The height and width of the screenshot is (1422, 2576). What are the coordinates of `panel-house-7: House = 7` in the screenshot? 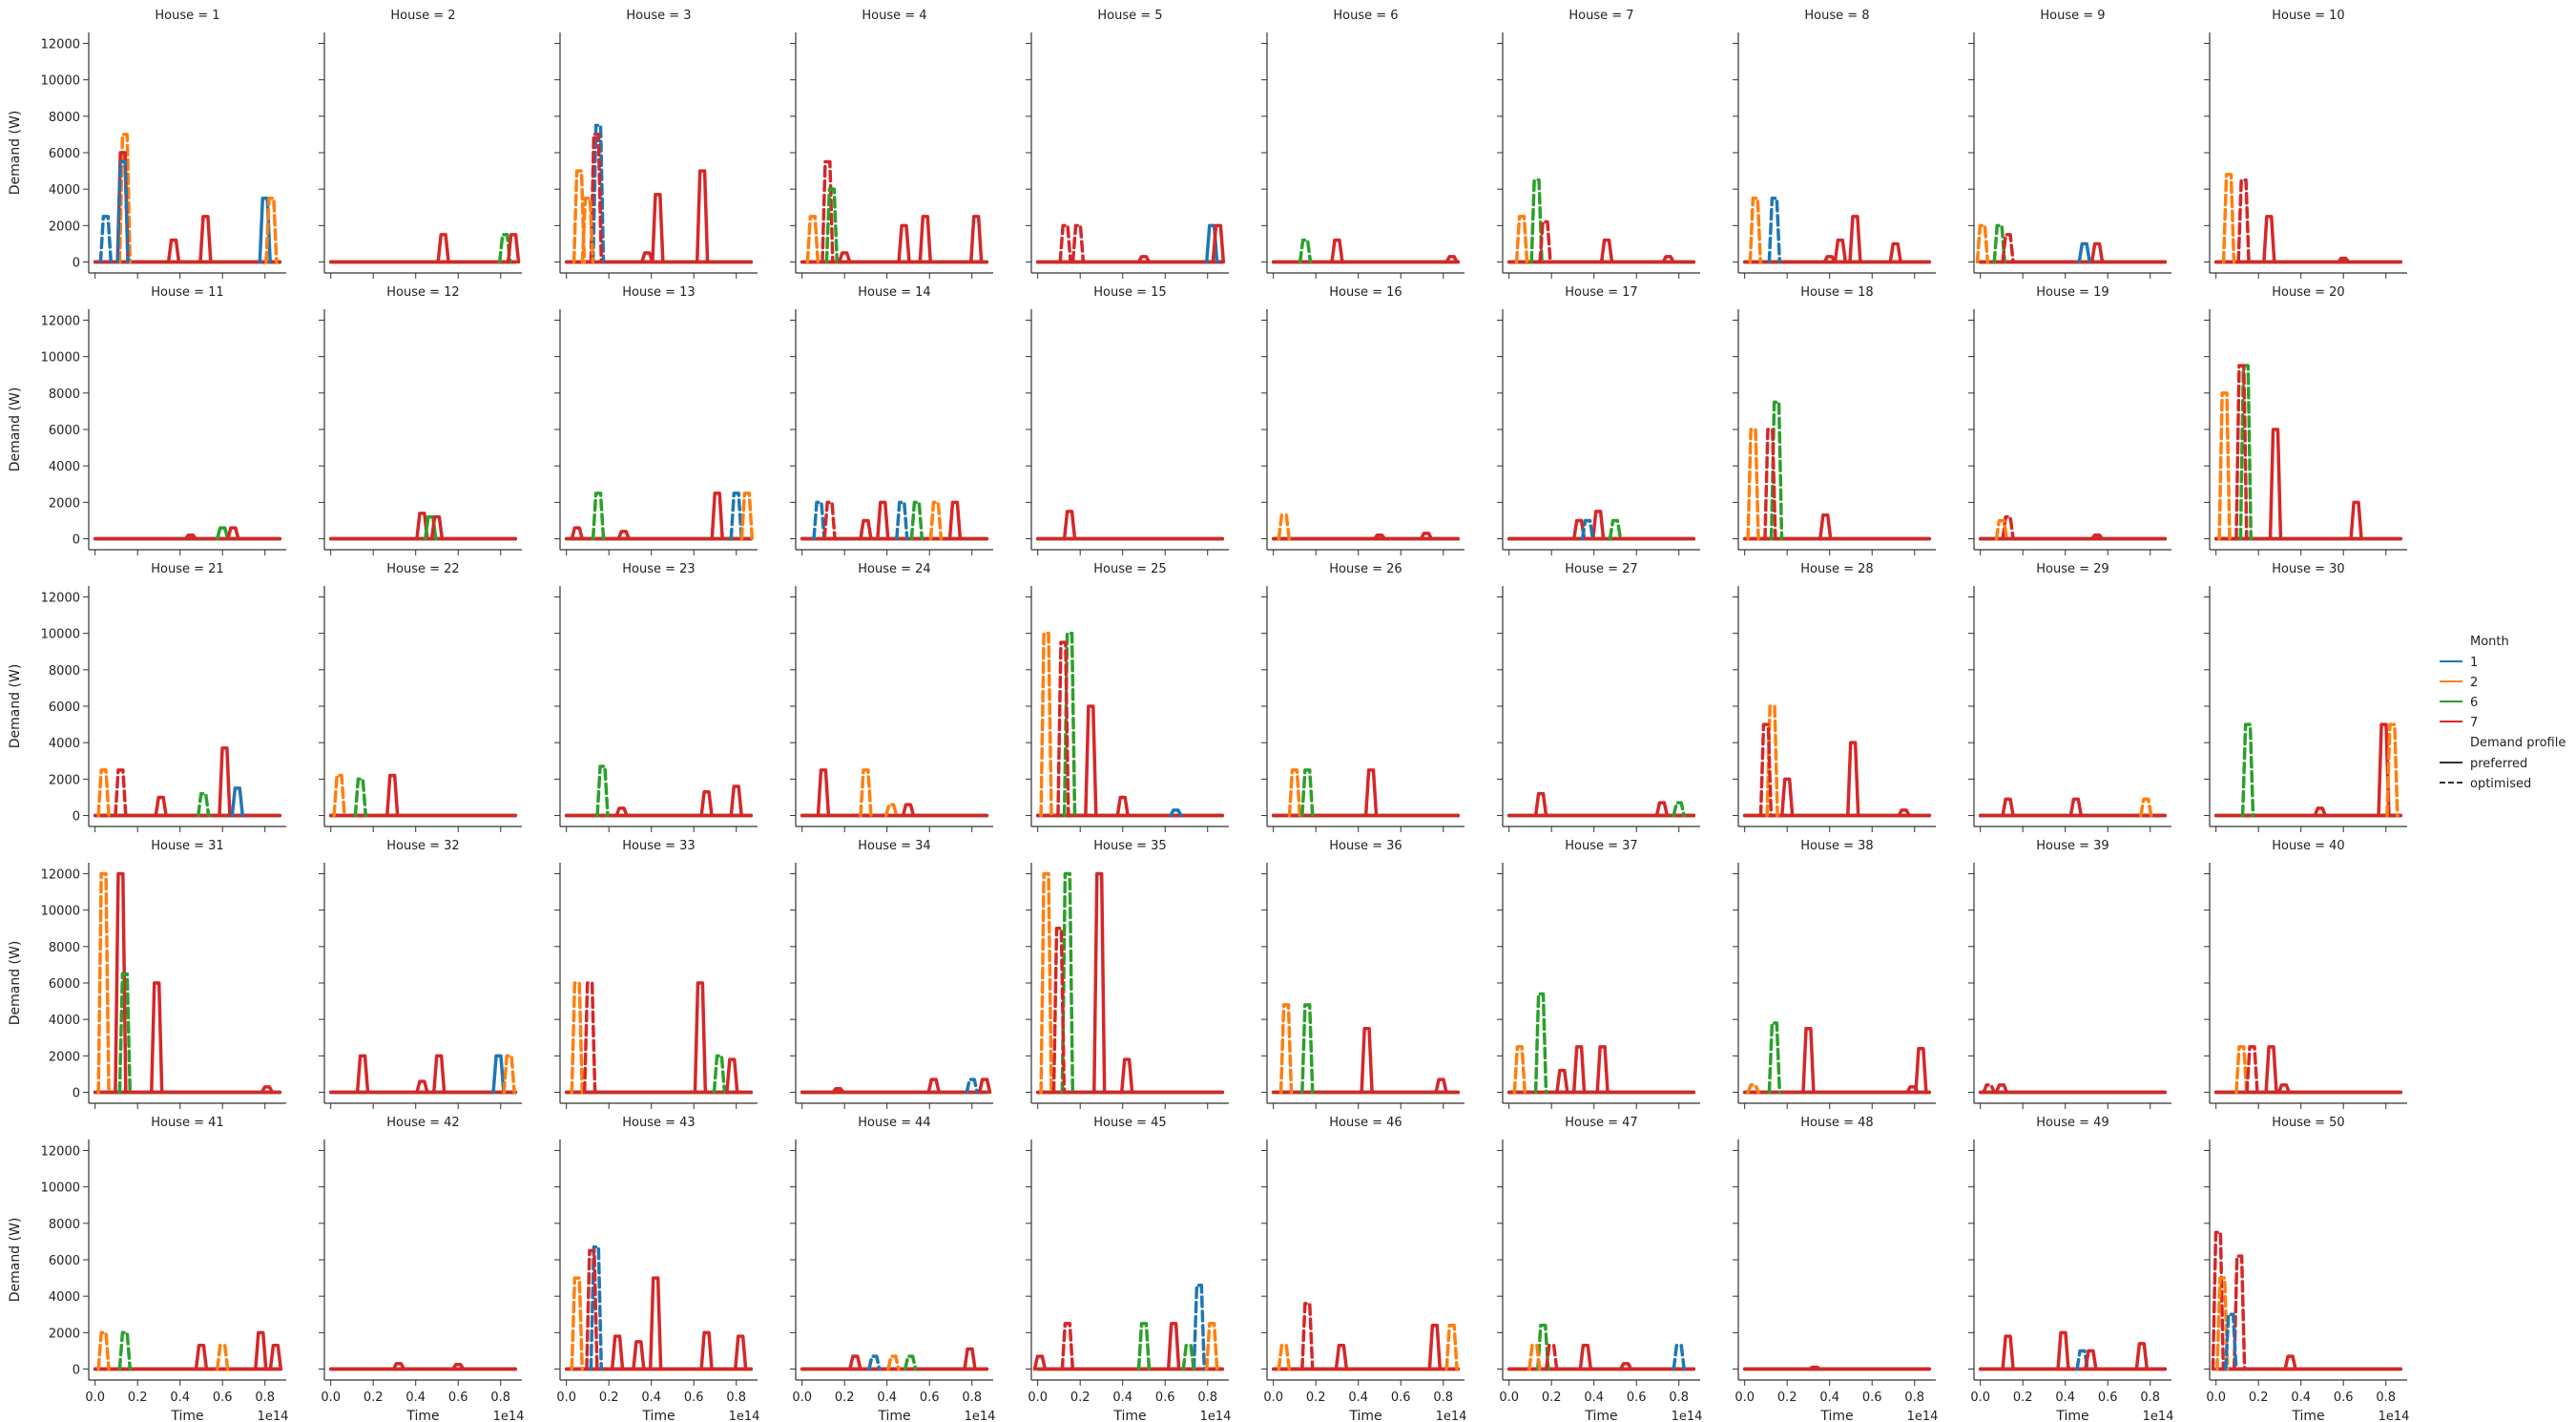 It's located at (1598, 144).